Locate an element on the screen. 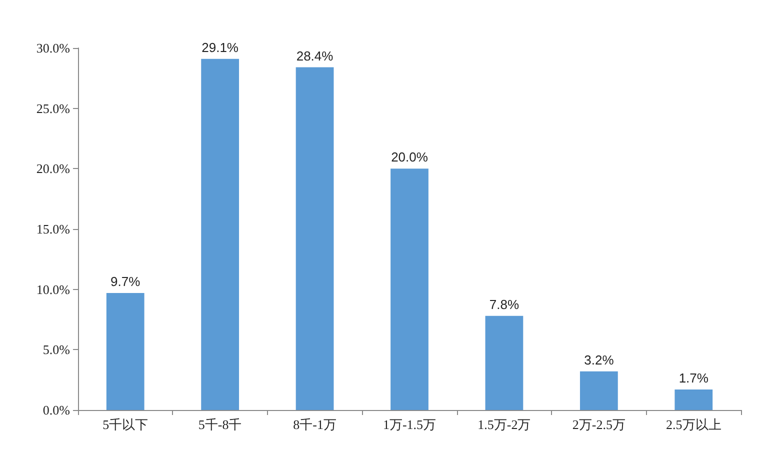  y-tick-label: 25.0% is located at coordinates (53, 108).